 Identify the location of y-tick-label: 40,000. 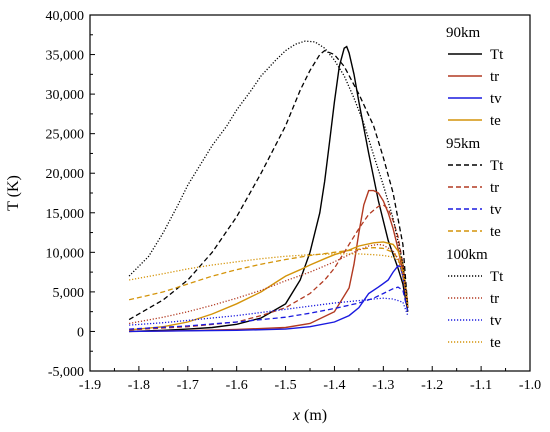
(65, 16).